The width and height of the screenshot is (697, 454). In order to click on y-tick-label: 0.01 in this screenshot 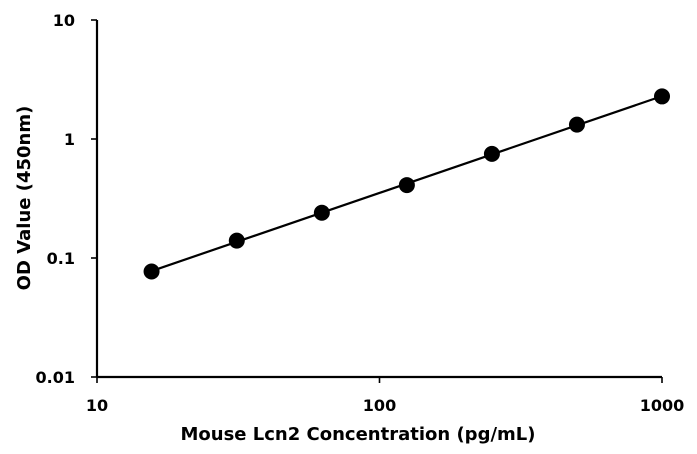, I will do `click(55, 377)`.